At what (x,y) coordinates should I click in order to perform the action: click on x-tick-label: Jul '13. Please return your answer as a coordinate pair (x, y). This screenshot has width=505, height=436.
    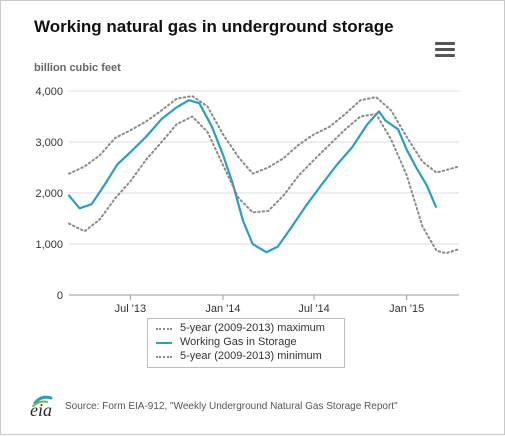
    Looking at the image, I should click on (130, 309).